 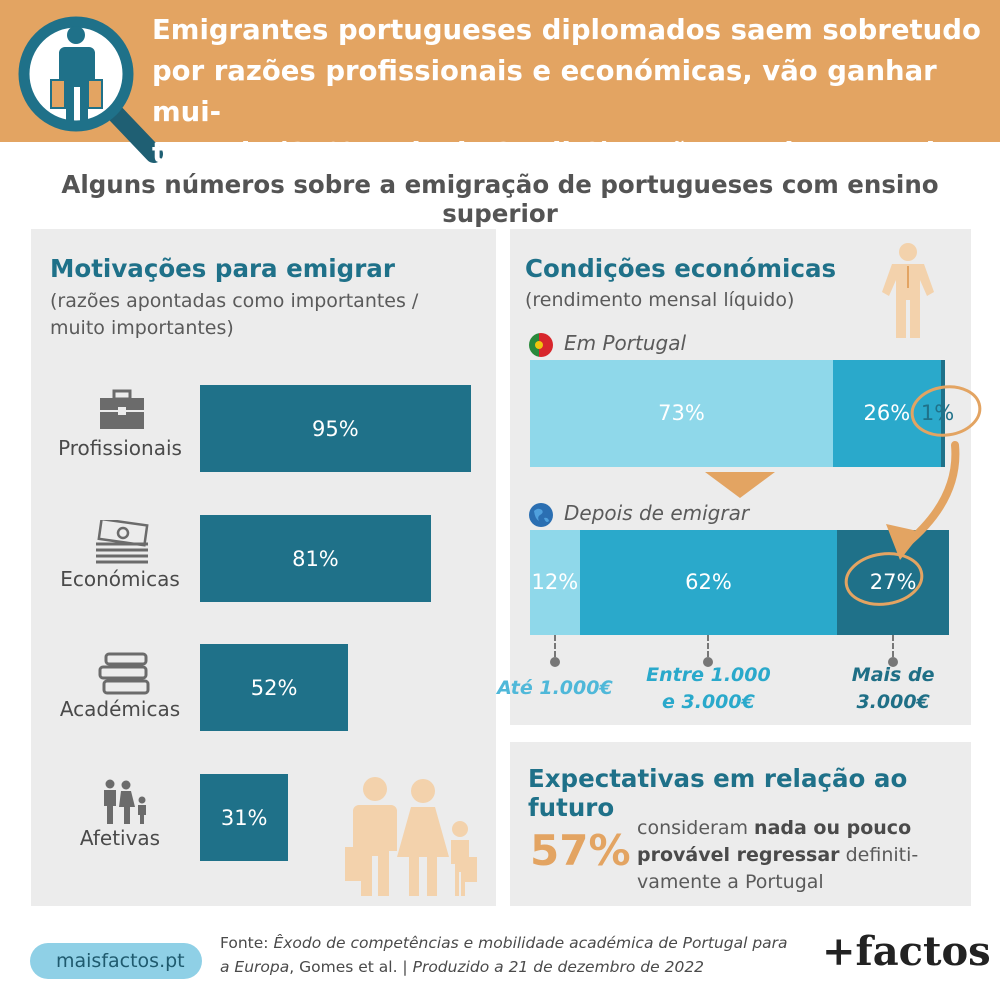 I want to click on legend-label-line: e 3.000€, so click(x=708, y=702).